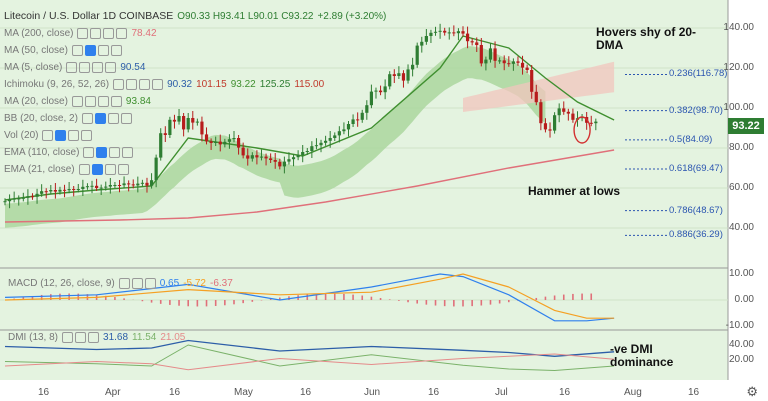 This screenshot has width=768, height=401. I want to click on legend-row: MA (5, close) 90.54, so click(214, 67).